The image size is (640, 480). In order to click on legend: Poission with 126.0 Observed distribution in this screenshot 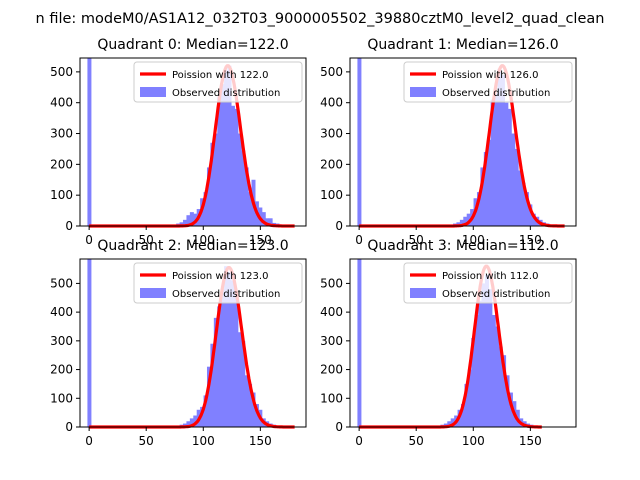, I will do `click(488, 82)`.